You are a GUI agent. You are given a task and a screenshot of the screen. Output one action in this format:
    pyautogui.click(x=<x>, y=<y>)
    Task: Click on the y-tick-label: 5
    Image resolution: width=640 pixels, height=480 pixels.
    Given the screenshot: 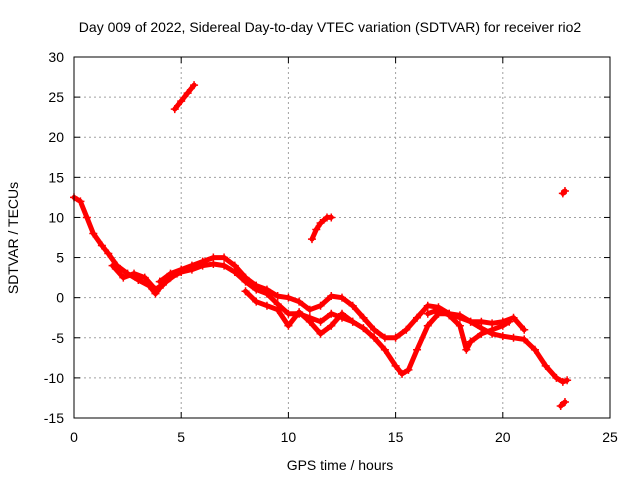 What is the action you would take?
    pyautogui.click(x=60, y=258)
    